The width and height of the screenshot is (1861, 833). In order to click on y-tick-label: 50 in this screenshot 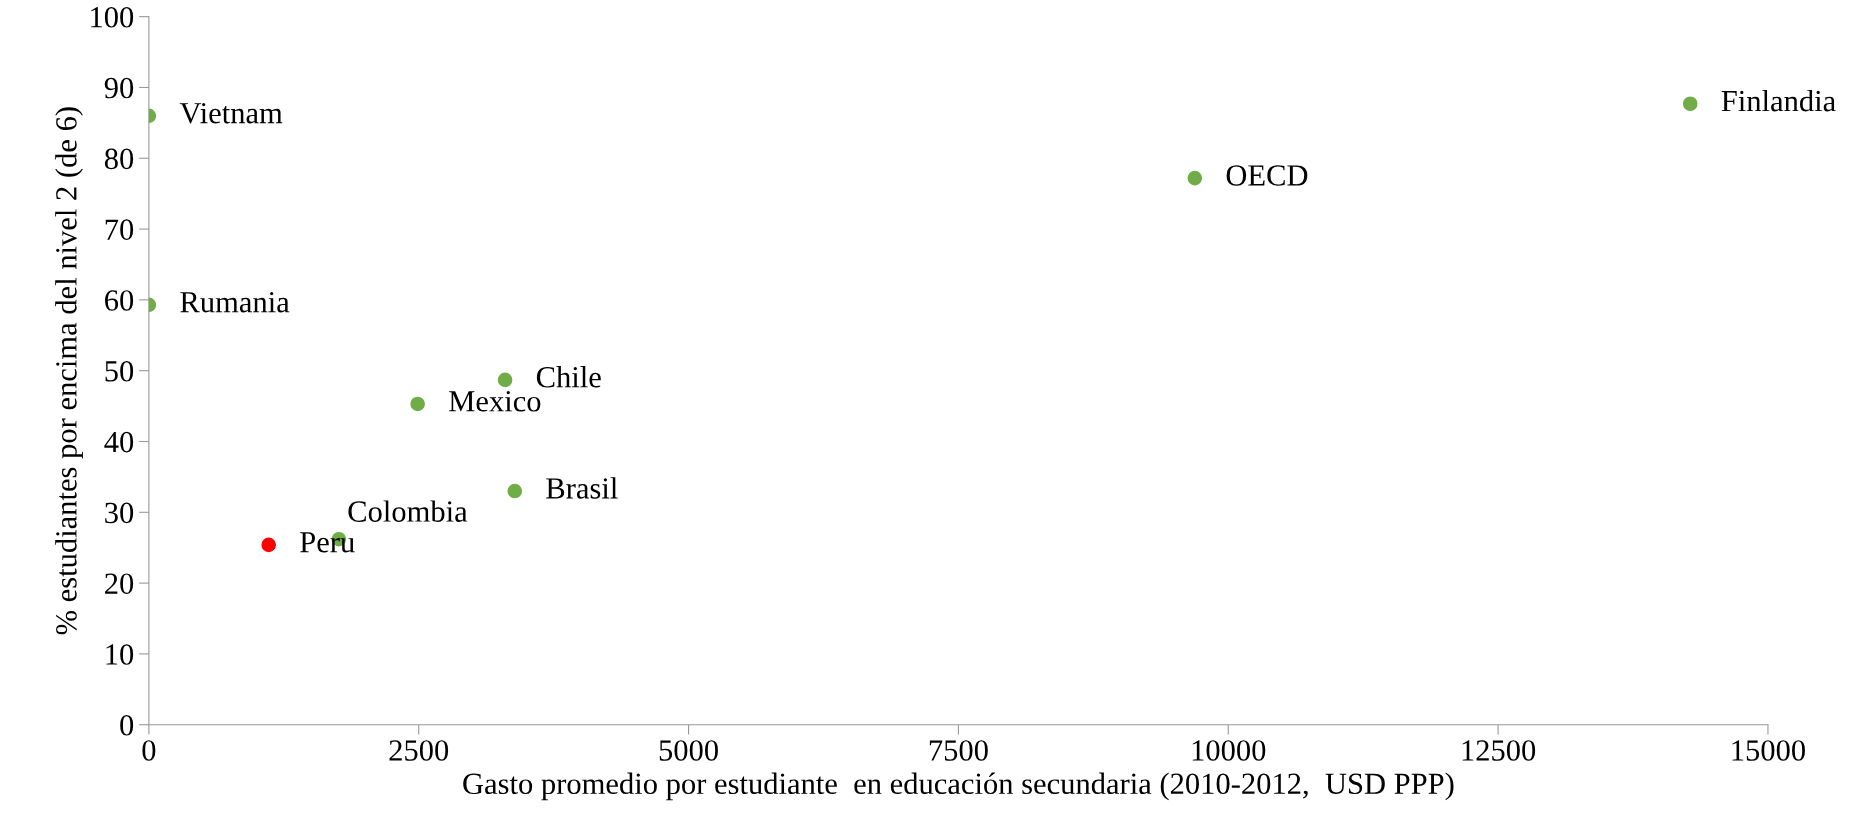, I will do `click(119, 371)`.